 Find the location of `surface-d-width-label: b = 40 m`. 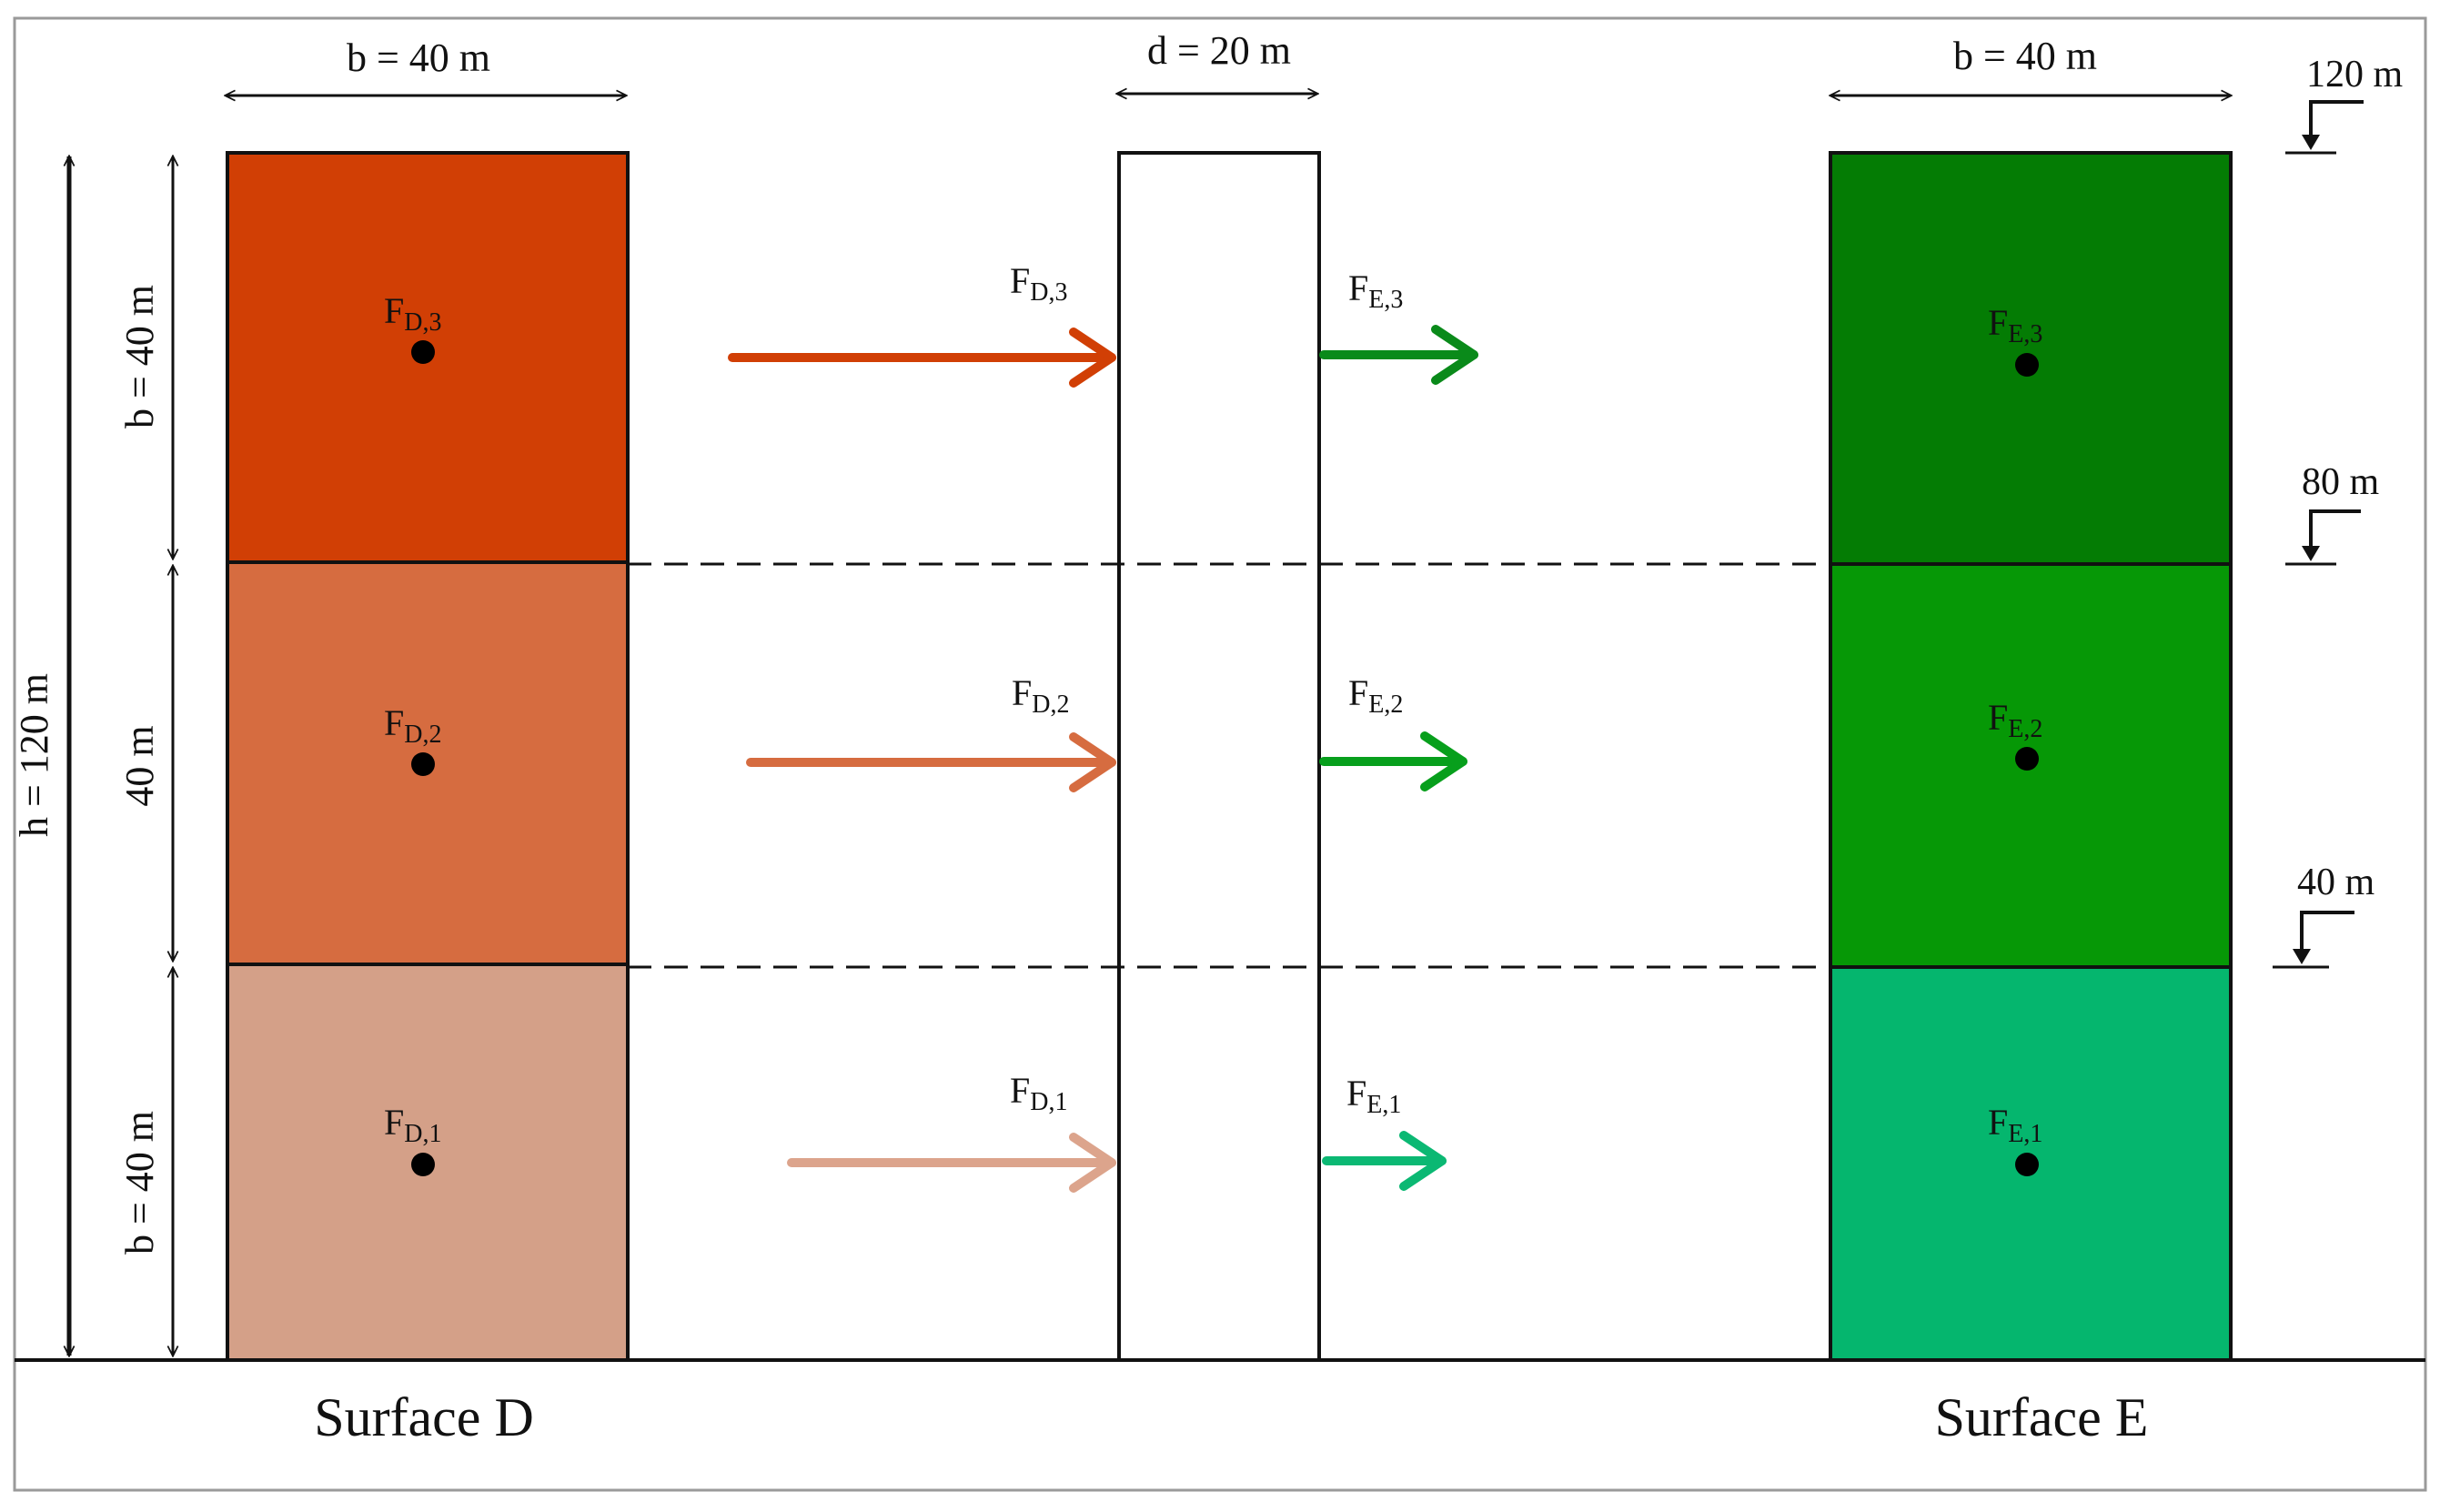

surface-d-width-label: b = 40 m is located at coordinates (419, 58).